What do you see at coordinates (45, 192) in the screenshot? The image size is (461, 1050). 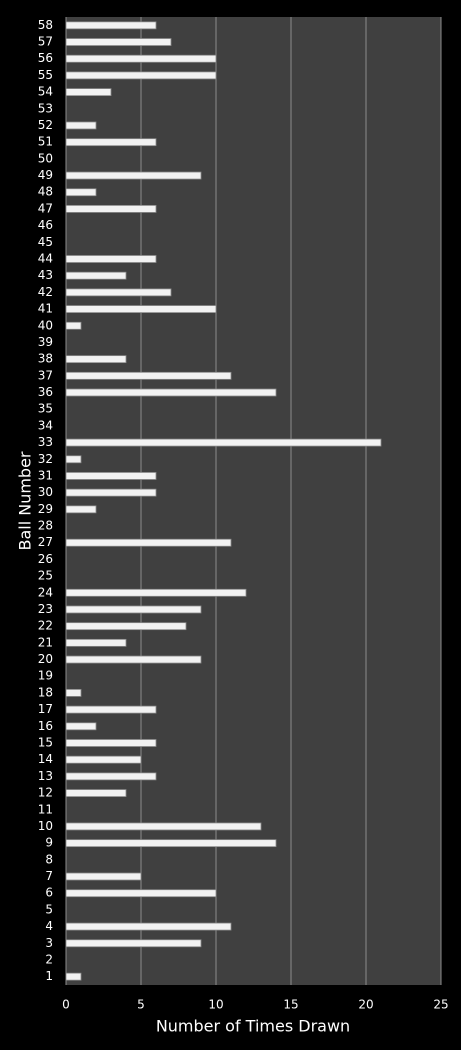 I see `y-tick-label: 48` at bounding box center [45, 192].